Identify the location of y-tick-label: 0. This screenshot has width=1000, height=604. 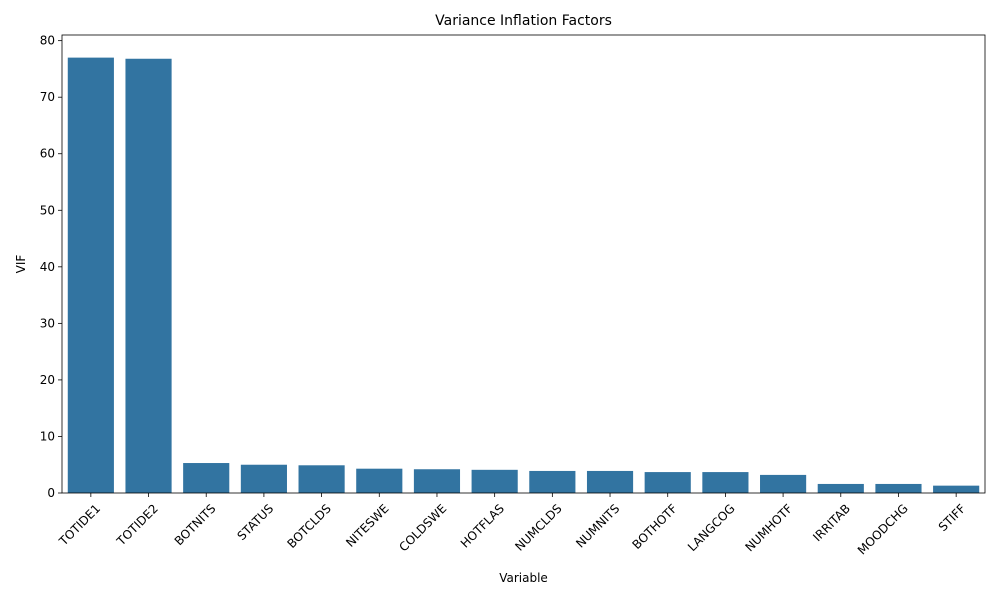
(51, 493).